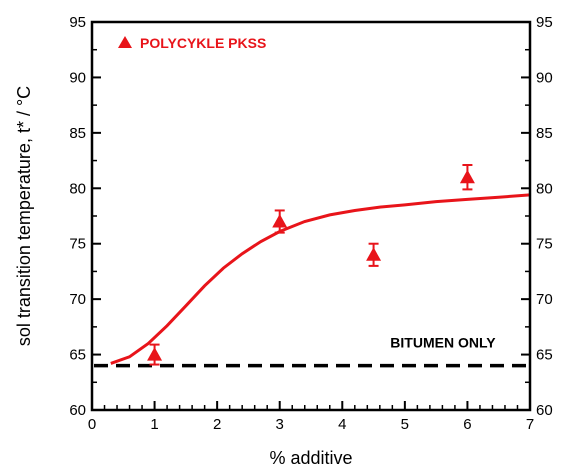  I want to click on y-tick-label: 95, so click(77, 22).